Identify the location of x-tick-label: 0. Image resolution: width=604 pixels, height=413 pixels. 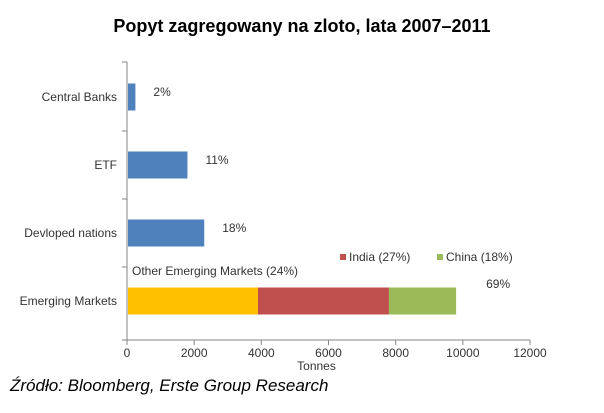
(127, 353).